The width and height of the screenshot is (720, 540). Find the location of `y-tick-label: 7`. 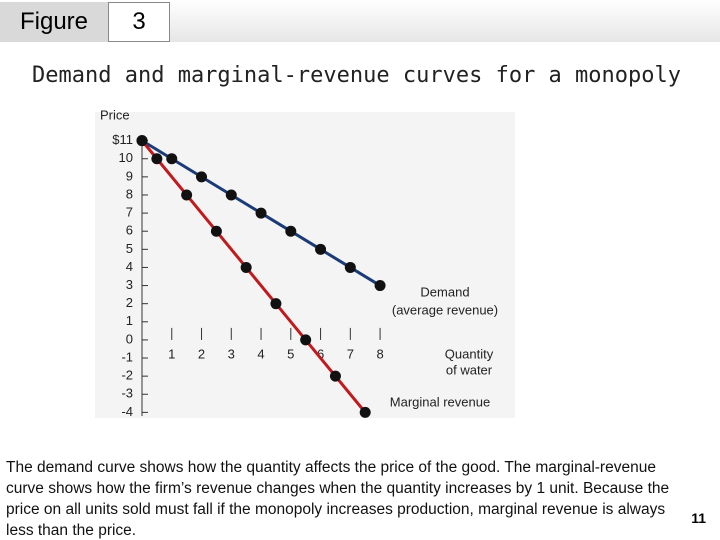

y-tick-label: 7 is located at coordinates (129, 212).